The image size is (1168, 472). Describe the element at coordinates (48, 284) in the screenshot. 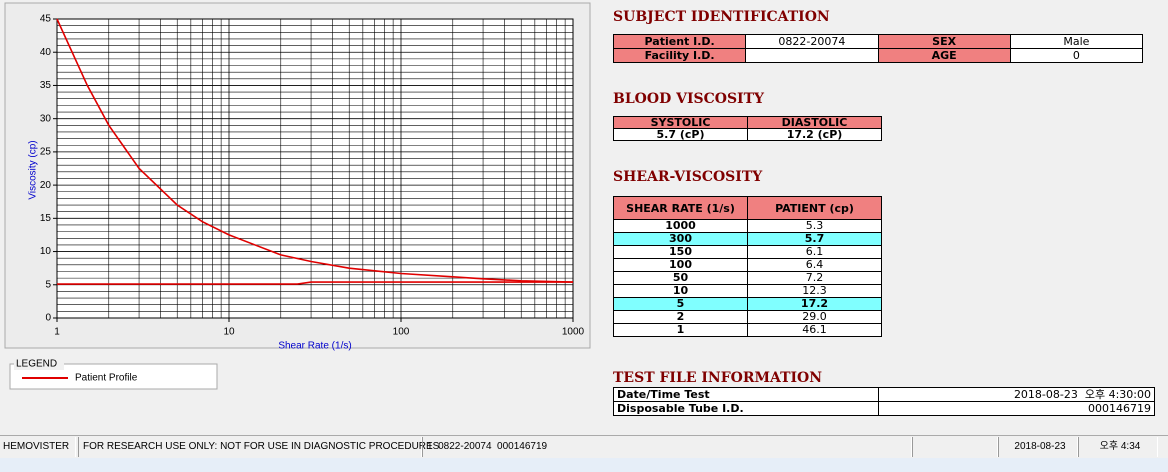

I see `y-tick-label: 5` at that location.